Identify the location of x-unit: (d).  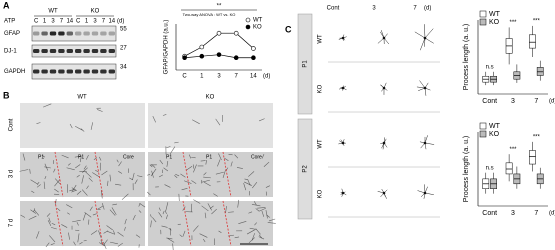
(552, 102).